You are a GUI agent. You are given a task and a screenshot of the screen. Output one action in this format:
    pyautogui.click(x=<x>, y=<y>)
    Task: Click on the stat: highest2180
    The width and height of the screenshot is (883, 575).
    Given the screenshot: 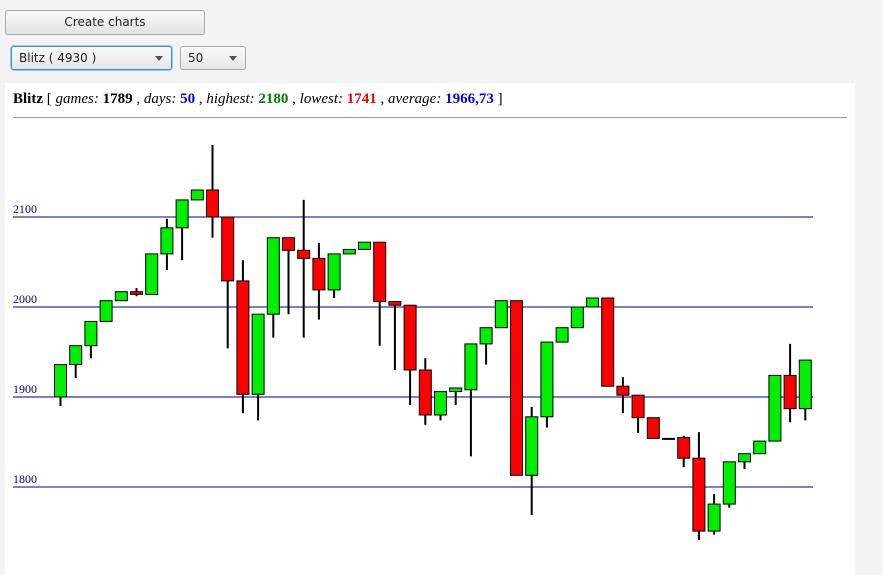 What is the action you would take?
    pyautogui.click(x=241, y=99)
    